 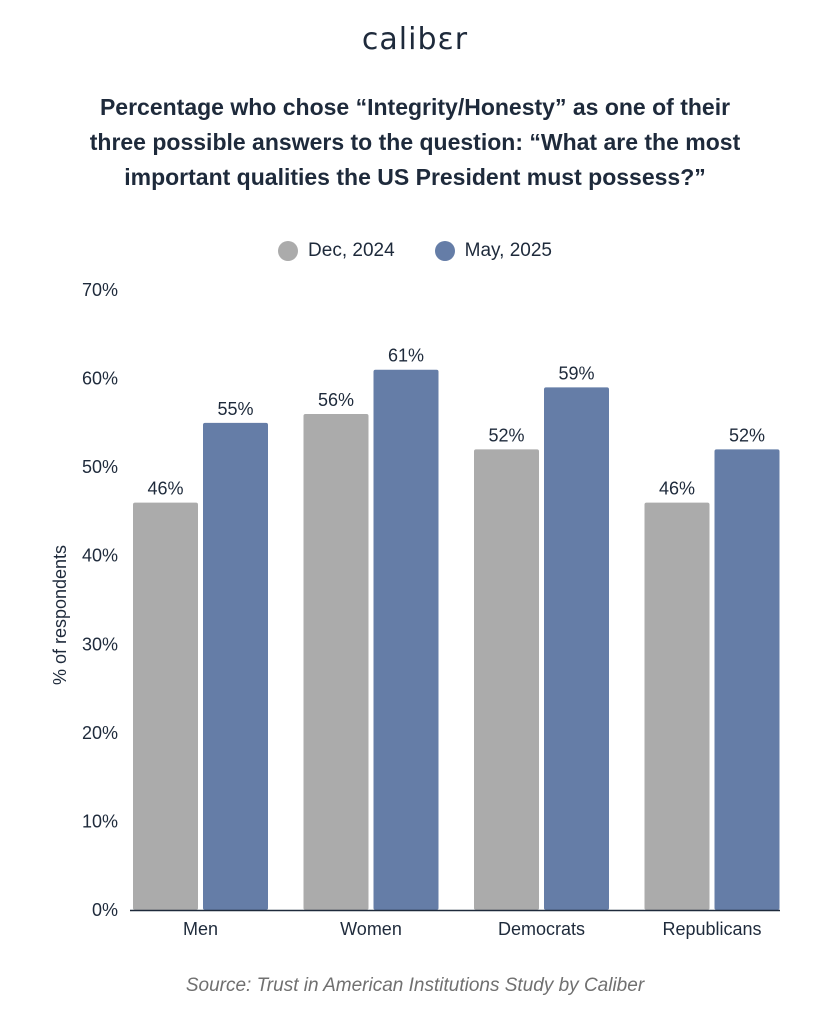 What do you see at coordinates (351, 250) in the screenshot?
I see `legend-label-dec-2024: Dec, 2024` at bounding box center [351, 250].